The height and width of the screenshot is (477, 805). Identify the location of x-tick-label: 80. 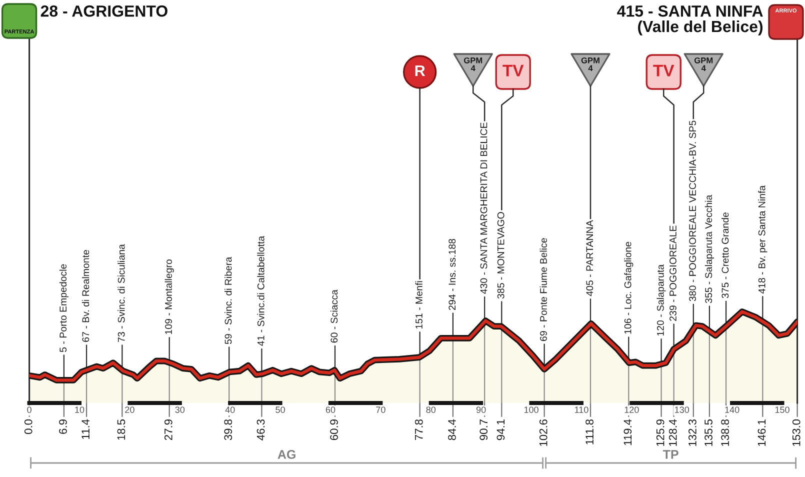
(431, 409).